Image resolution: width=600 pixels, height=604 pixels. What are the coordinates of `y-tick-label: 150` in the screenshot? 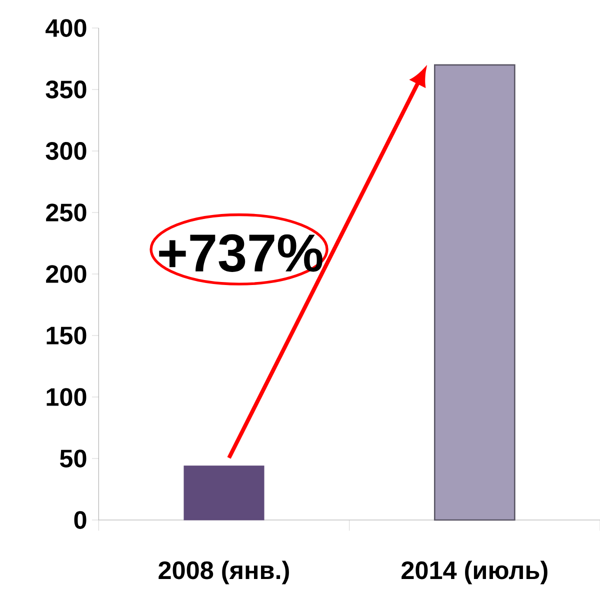 It's located at (66, 335).